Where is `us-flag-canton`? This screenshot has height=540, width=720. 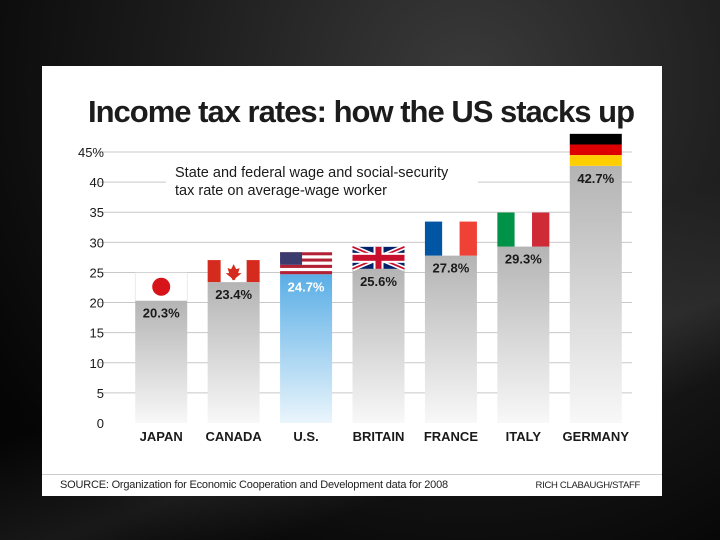 us-flag-canton is located at coordinates (291, 258).